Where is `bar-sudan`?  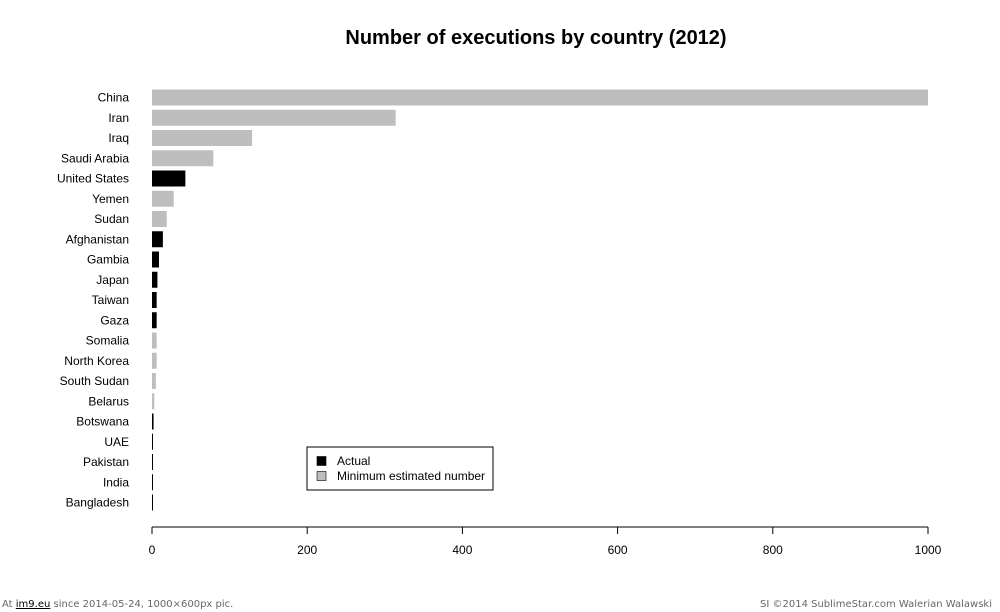 bar-sudan is located at coordinates (159, 219).